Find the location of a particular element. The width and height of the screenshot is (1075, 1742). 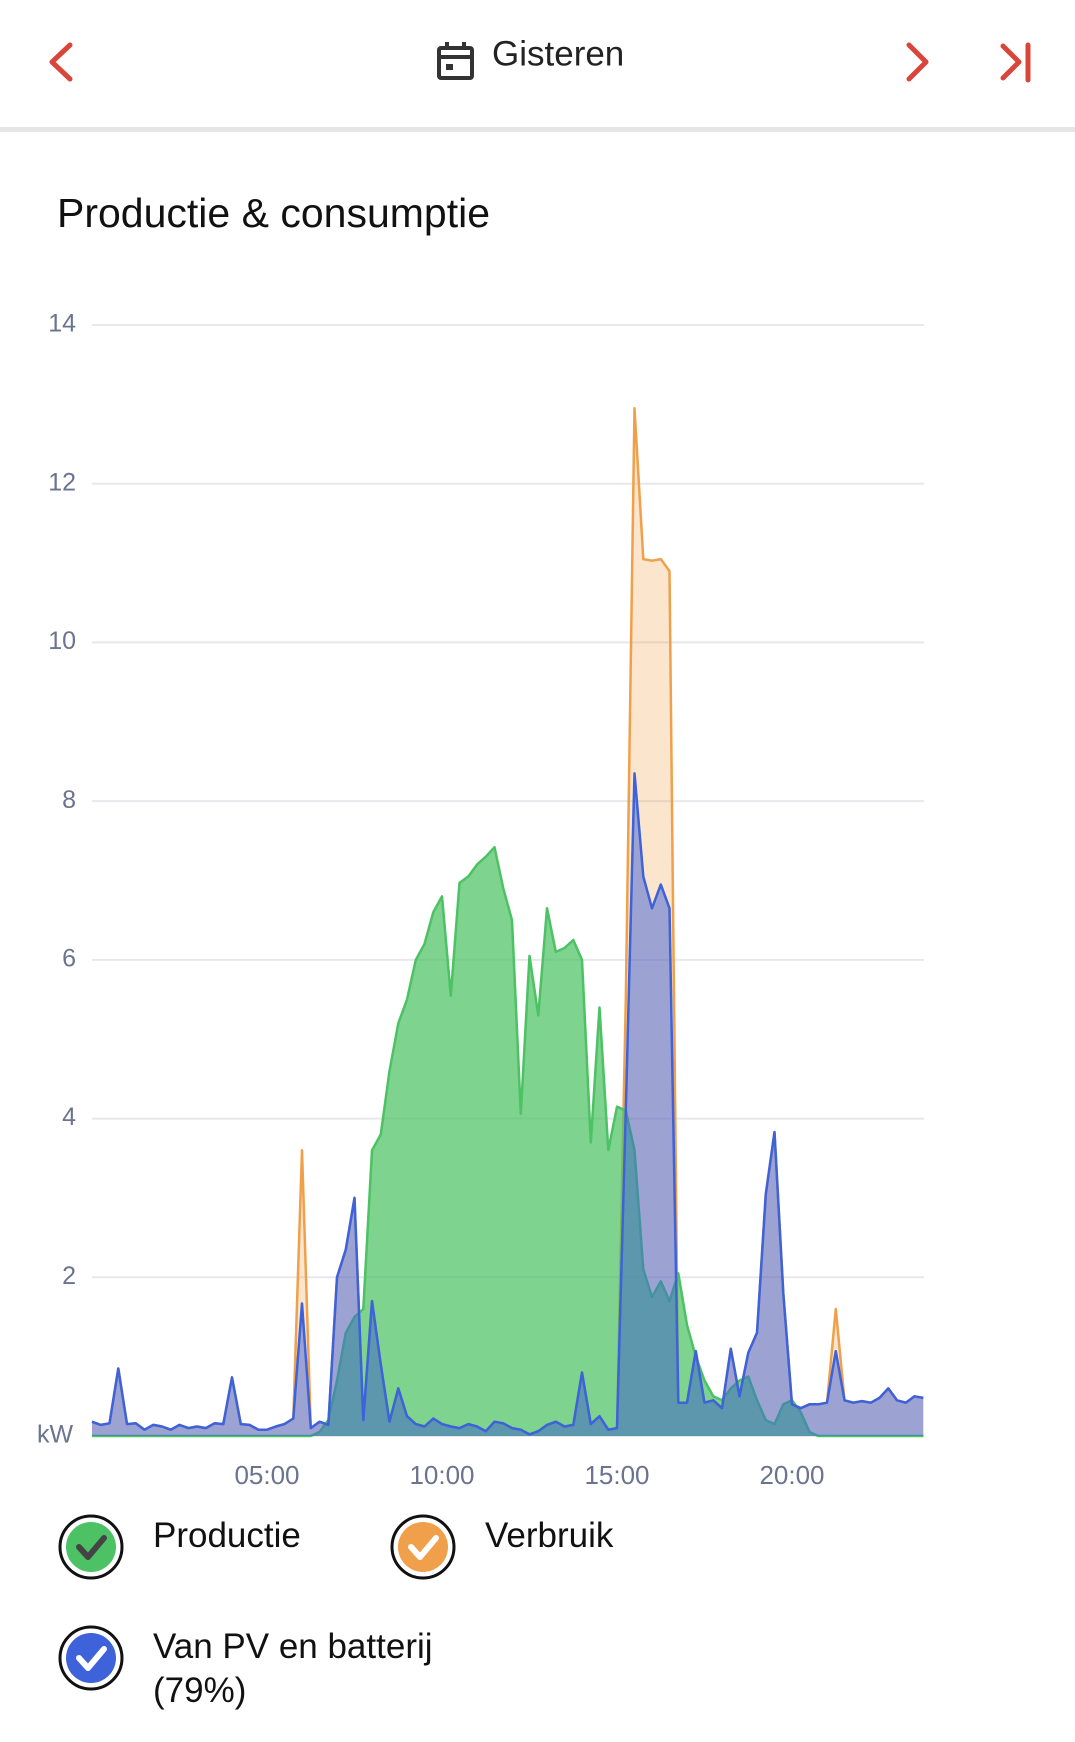

y-tick-label: 8 is located at coordinates (69, 800).